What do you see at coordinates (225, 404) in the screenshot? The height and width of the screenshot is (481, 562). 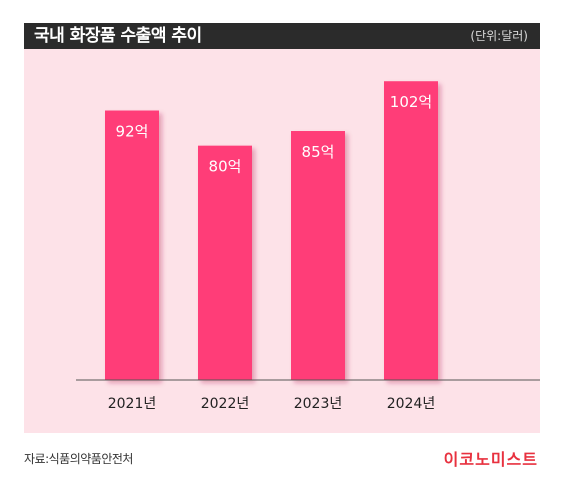 I see `x-tick-label: 2022년` at bounding box center [225, 404].